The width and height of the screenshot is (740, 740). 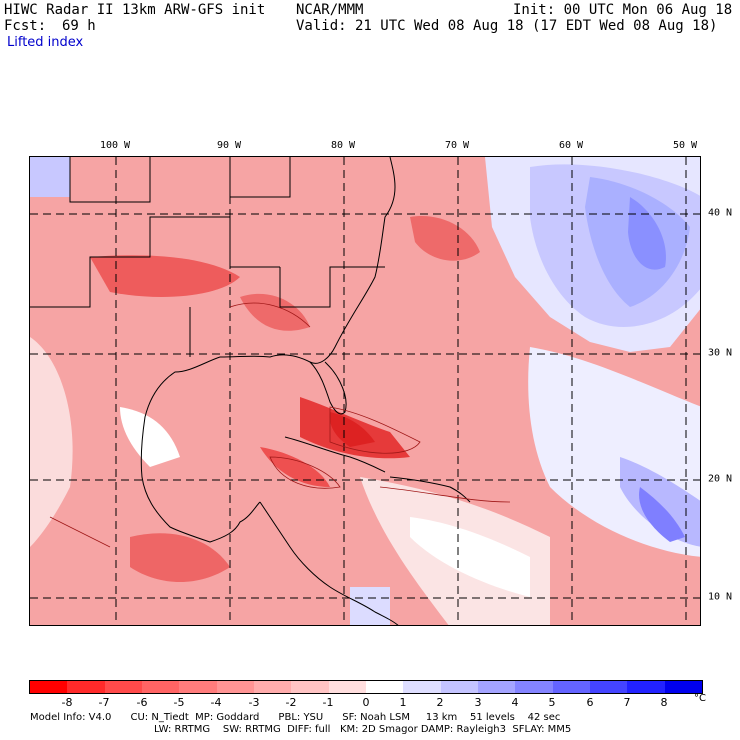 I want to click on scale-label: 3, so click(x=478, y=702).